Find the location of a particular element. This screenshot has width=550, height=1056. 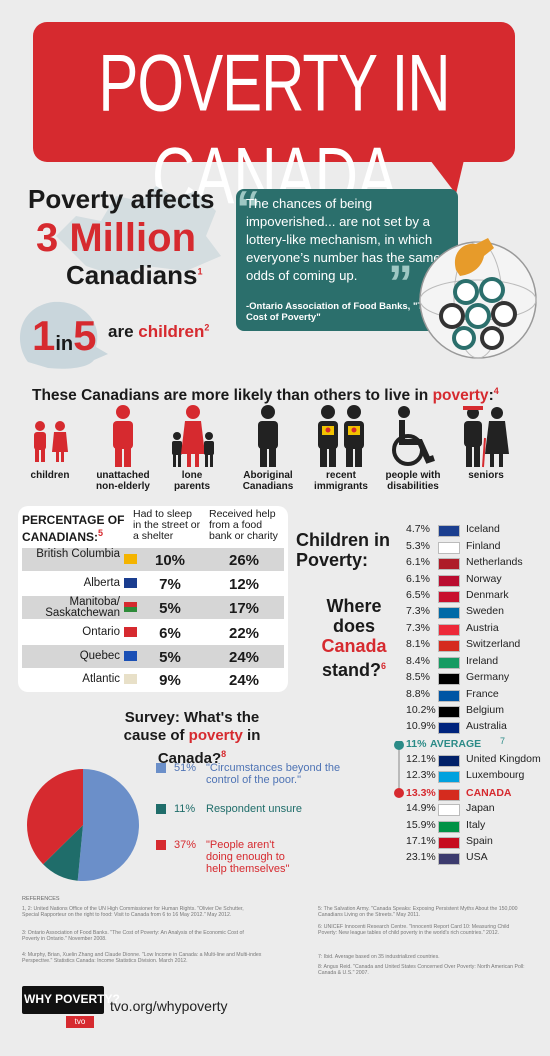

quebec-flag-icon is located at coordinates (130, 656).